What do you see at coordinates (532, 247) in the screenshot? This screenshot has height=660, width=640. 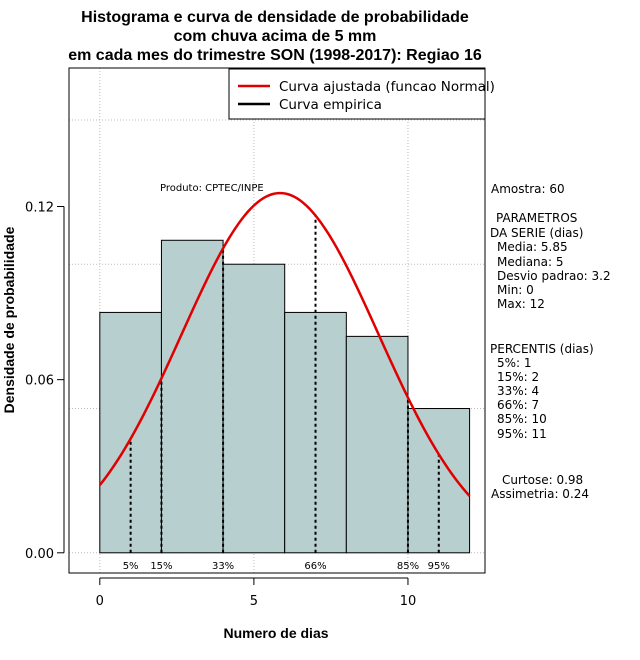 I see `stat-media: Media: 5.85` at bounding box center [532, 247].